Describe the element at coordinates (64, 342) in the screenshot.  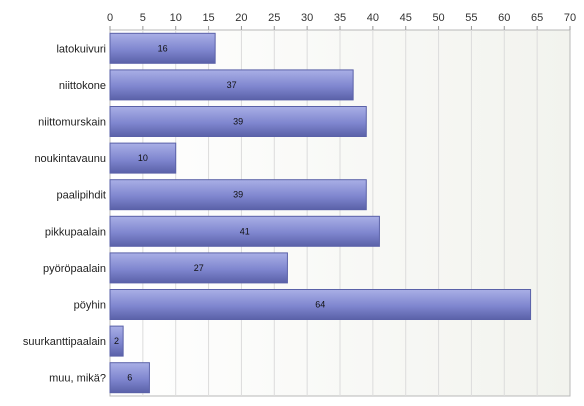
I see `category-label: suurkanttipaalain` at that location.